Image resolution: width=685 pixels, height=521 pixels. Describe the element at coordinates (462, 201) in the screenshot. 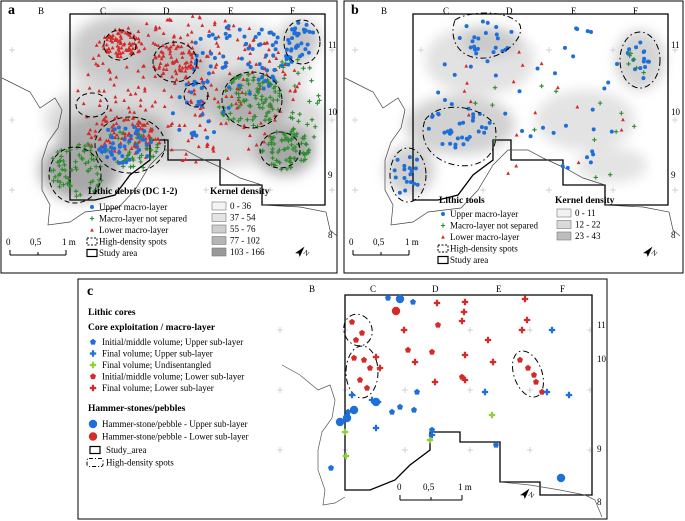

I see `panel-b-legend-title: Lithic tools` at that location.